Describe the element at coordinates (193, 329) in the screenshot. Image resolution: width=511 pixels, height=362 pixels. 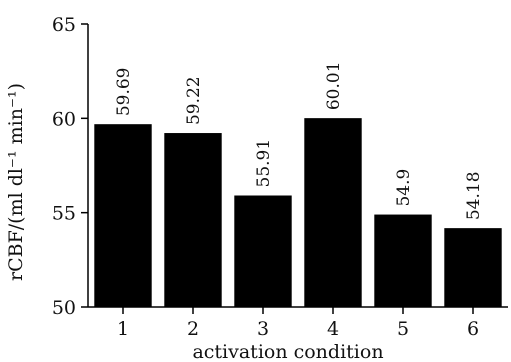
I see `x-tick-label: 2` at that location.